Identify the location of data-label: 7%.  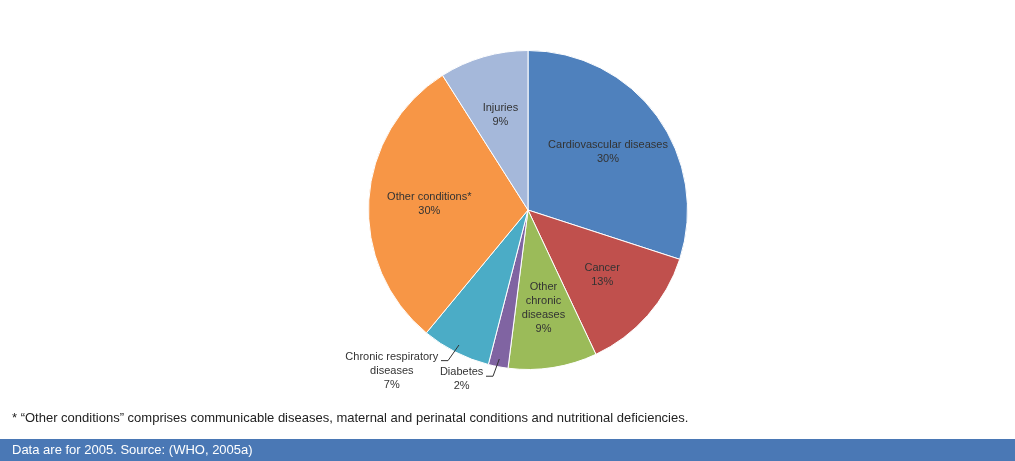
(391, 383).